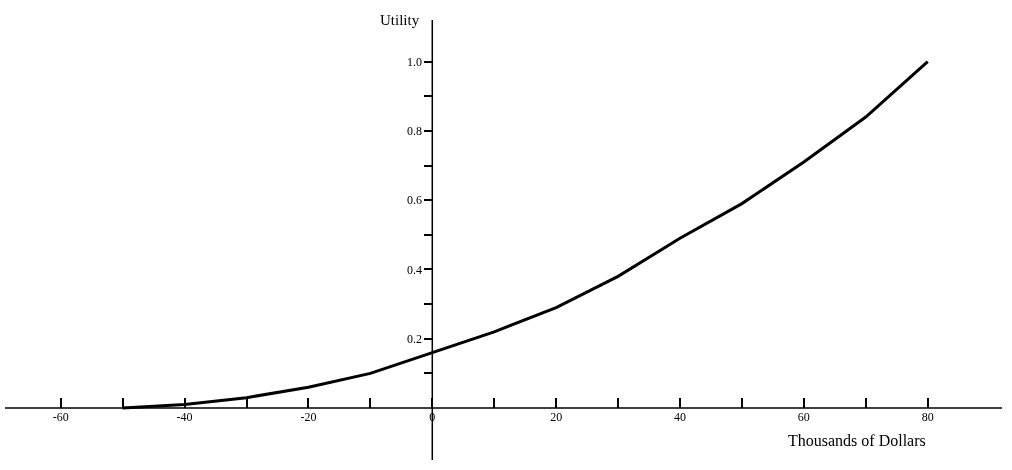 This screenshot has height=470, width=1012. Describe the element at coordinates (400, 20) in the screenshot. I see `y-axis-title: Utility` at that location.